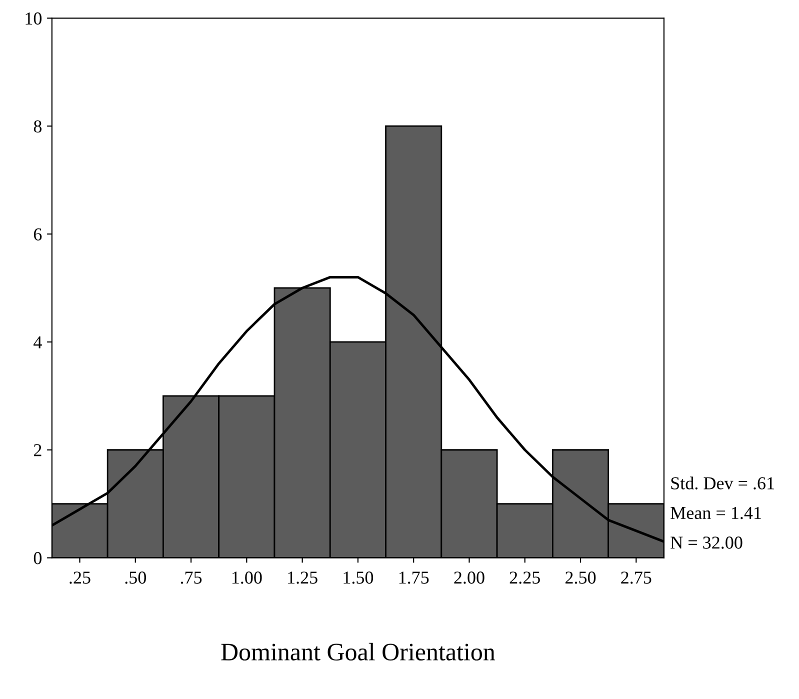  What do you see at coordinates (715, 513) in the screenshot?
I see `text: Mean = 1.41` at bounding box center [715, 513].